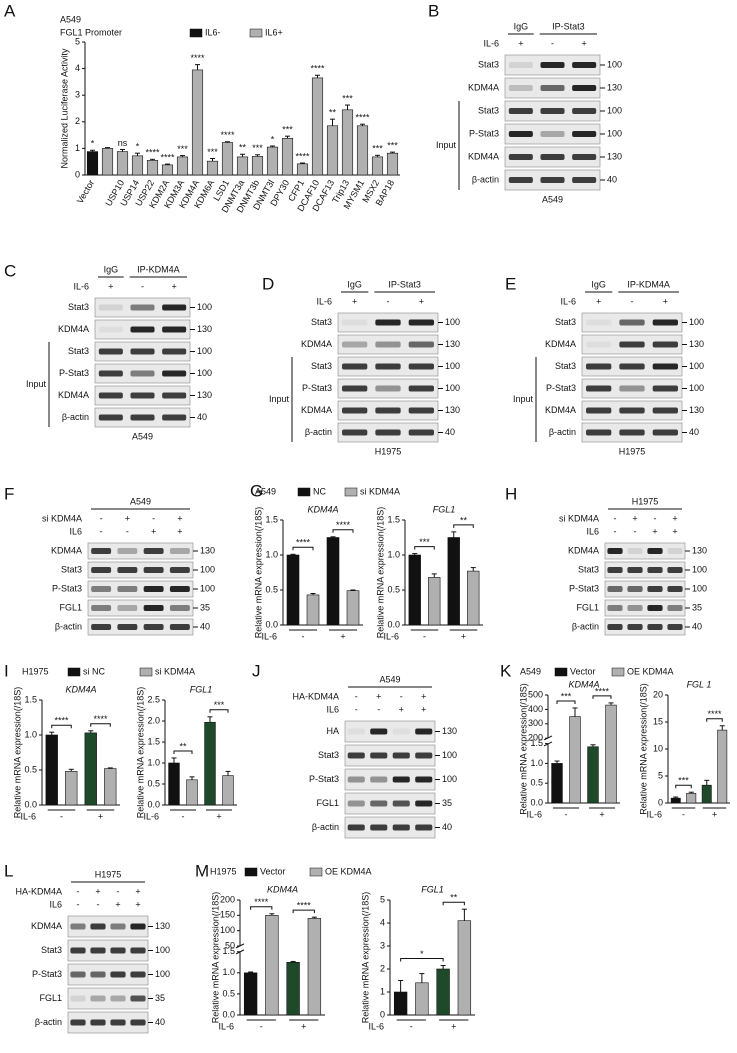 The height and width of the screenshot is (1053, 737). What do you see at coordinates (511, 493) in the screenshot?
I see `panel-letter: H` at bounding box center [511, 493].